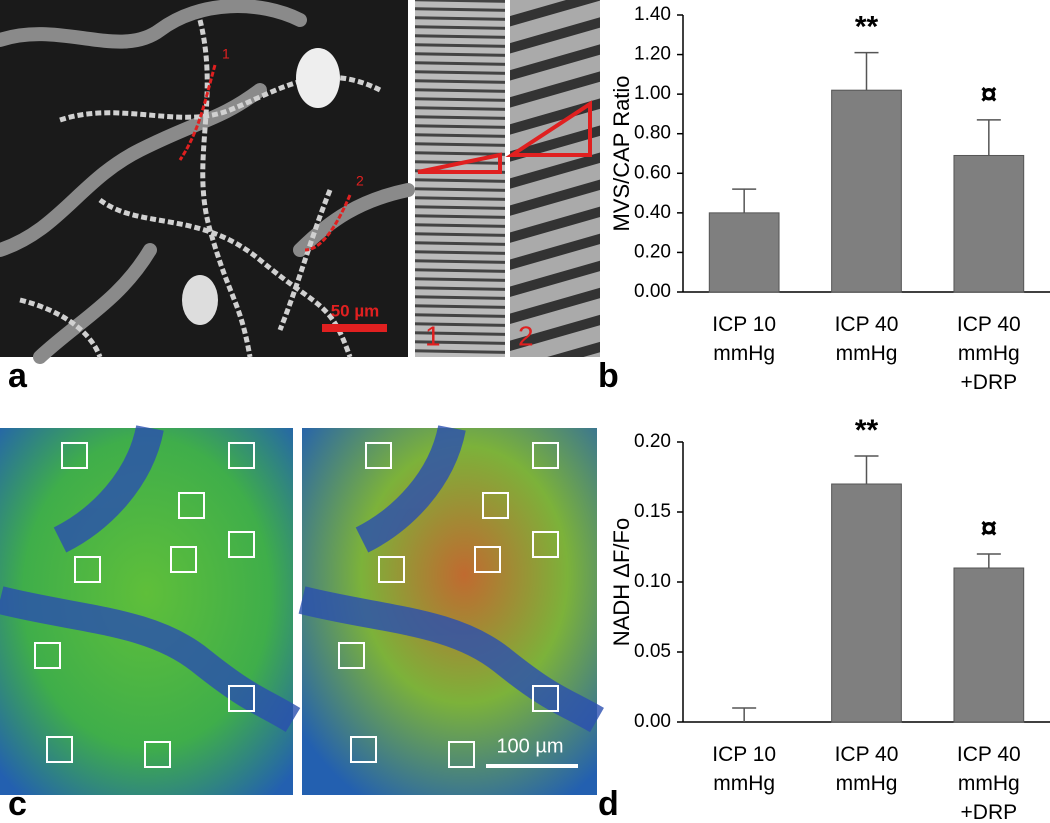 Image resolution: width=1050 pixels, height=823 pixels. Describe the element at coordinates (18, 376) in the screenshot. I see `panel-label: a` at that location.